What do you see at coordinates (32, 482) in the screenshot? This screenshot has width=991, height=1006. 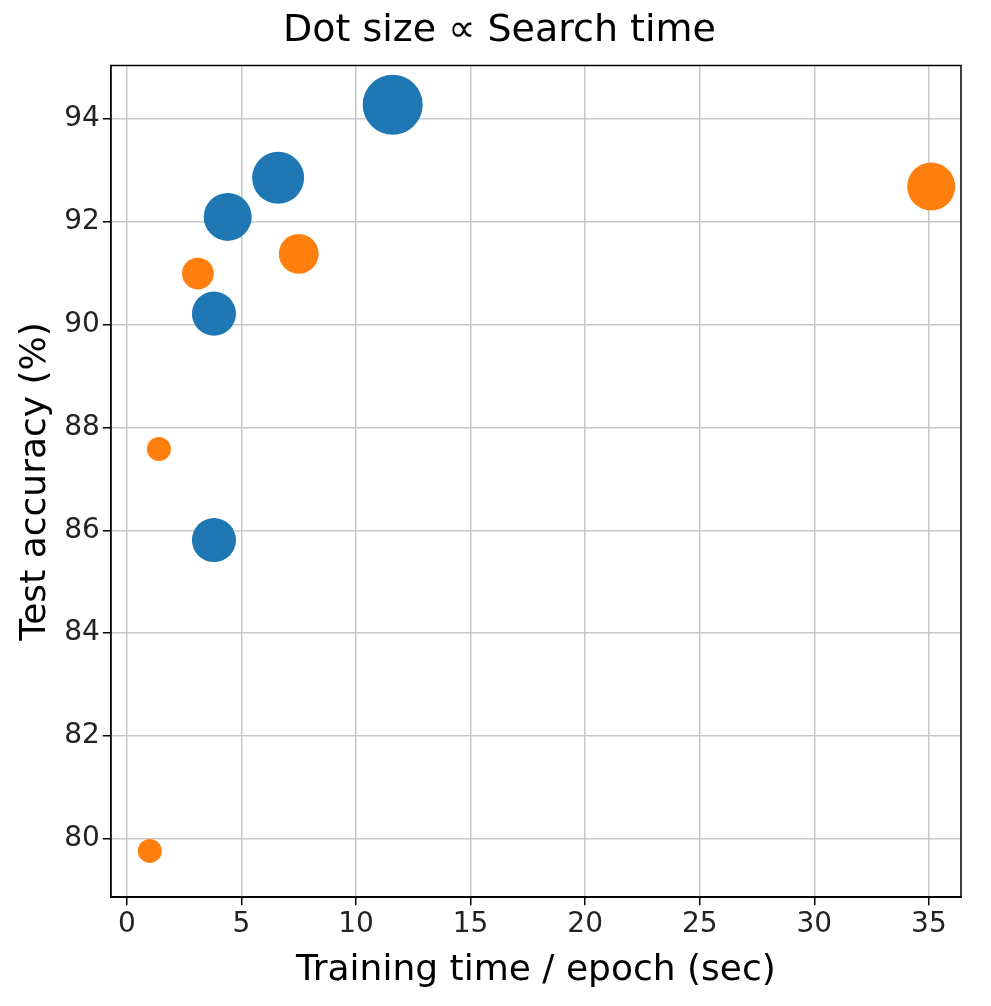 I see `y-axis-title: Test accuracy (%)` at bounding box center [32, 482].